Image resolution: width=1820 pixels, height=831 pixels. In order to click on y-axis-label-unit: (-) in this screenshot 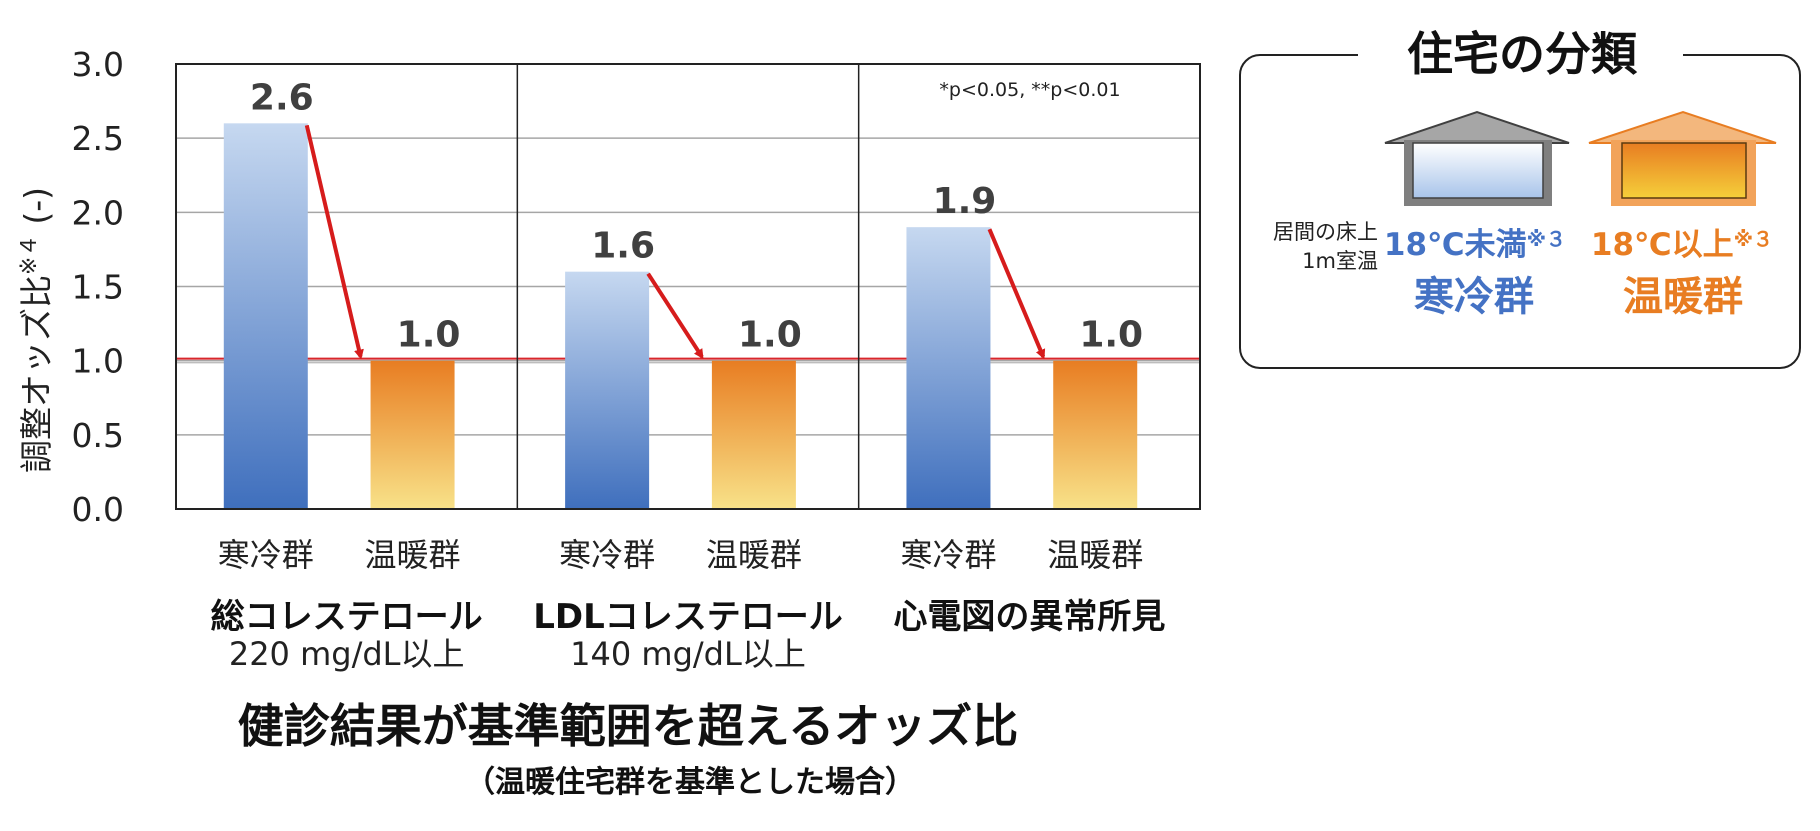, I will do `click(36, 206)`.